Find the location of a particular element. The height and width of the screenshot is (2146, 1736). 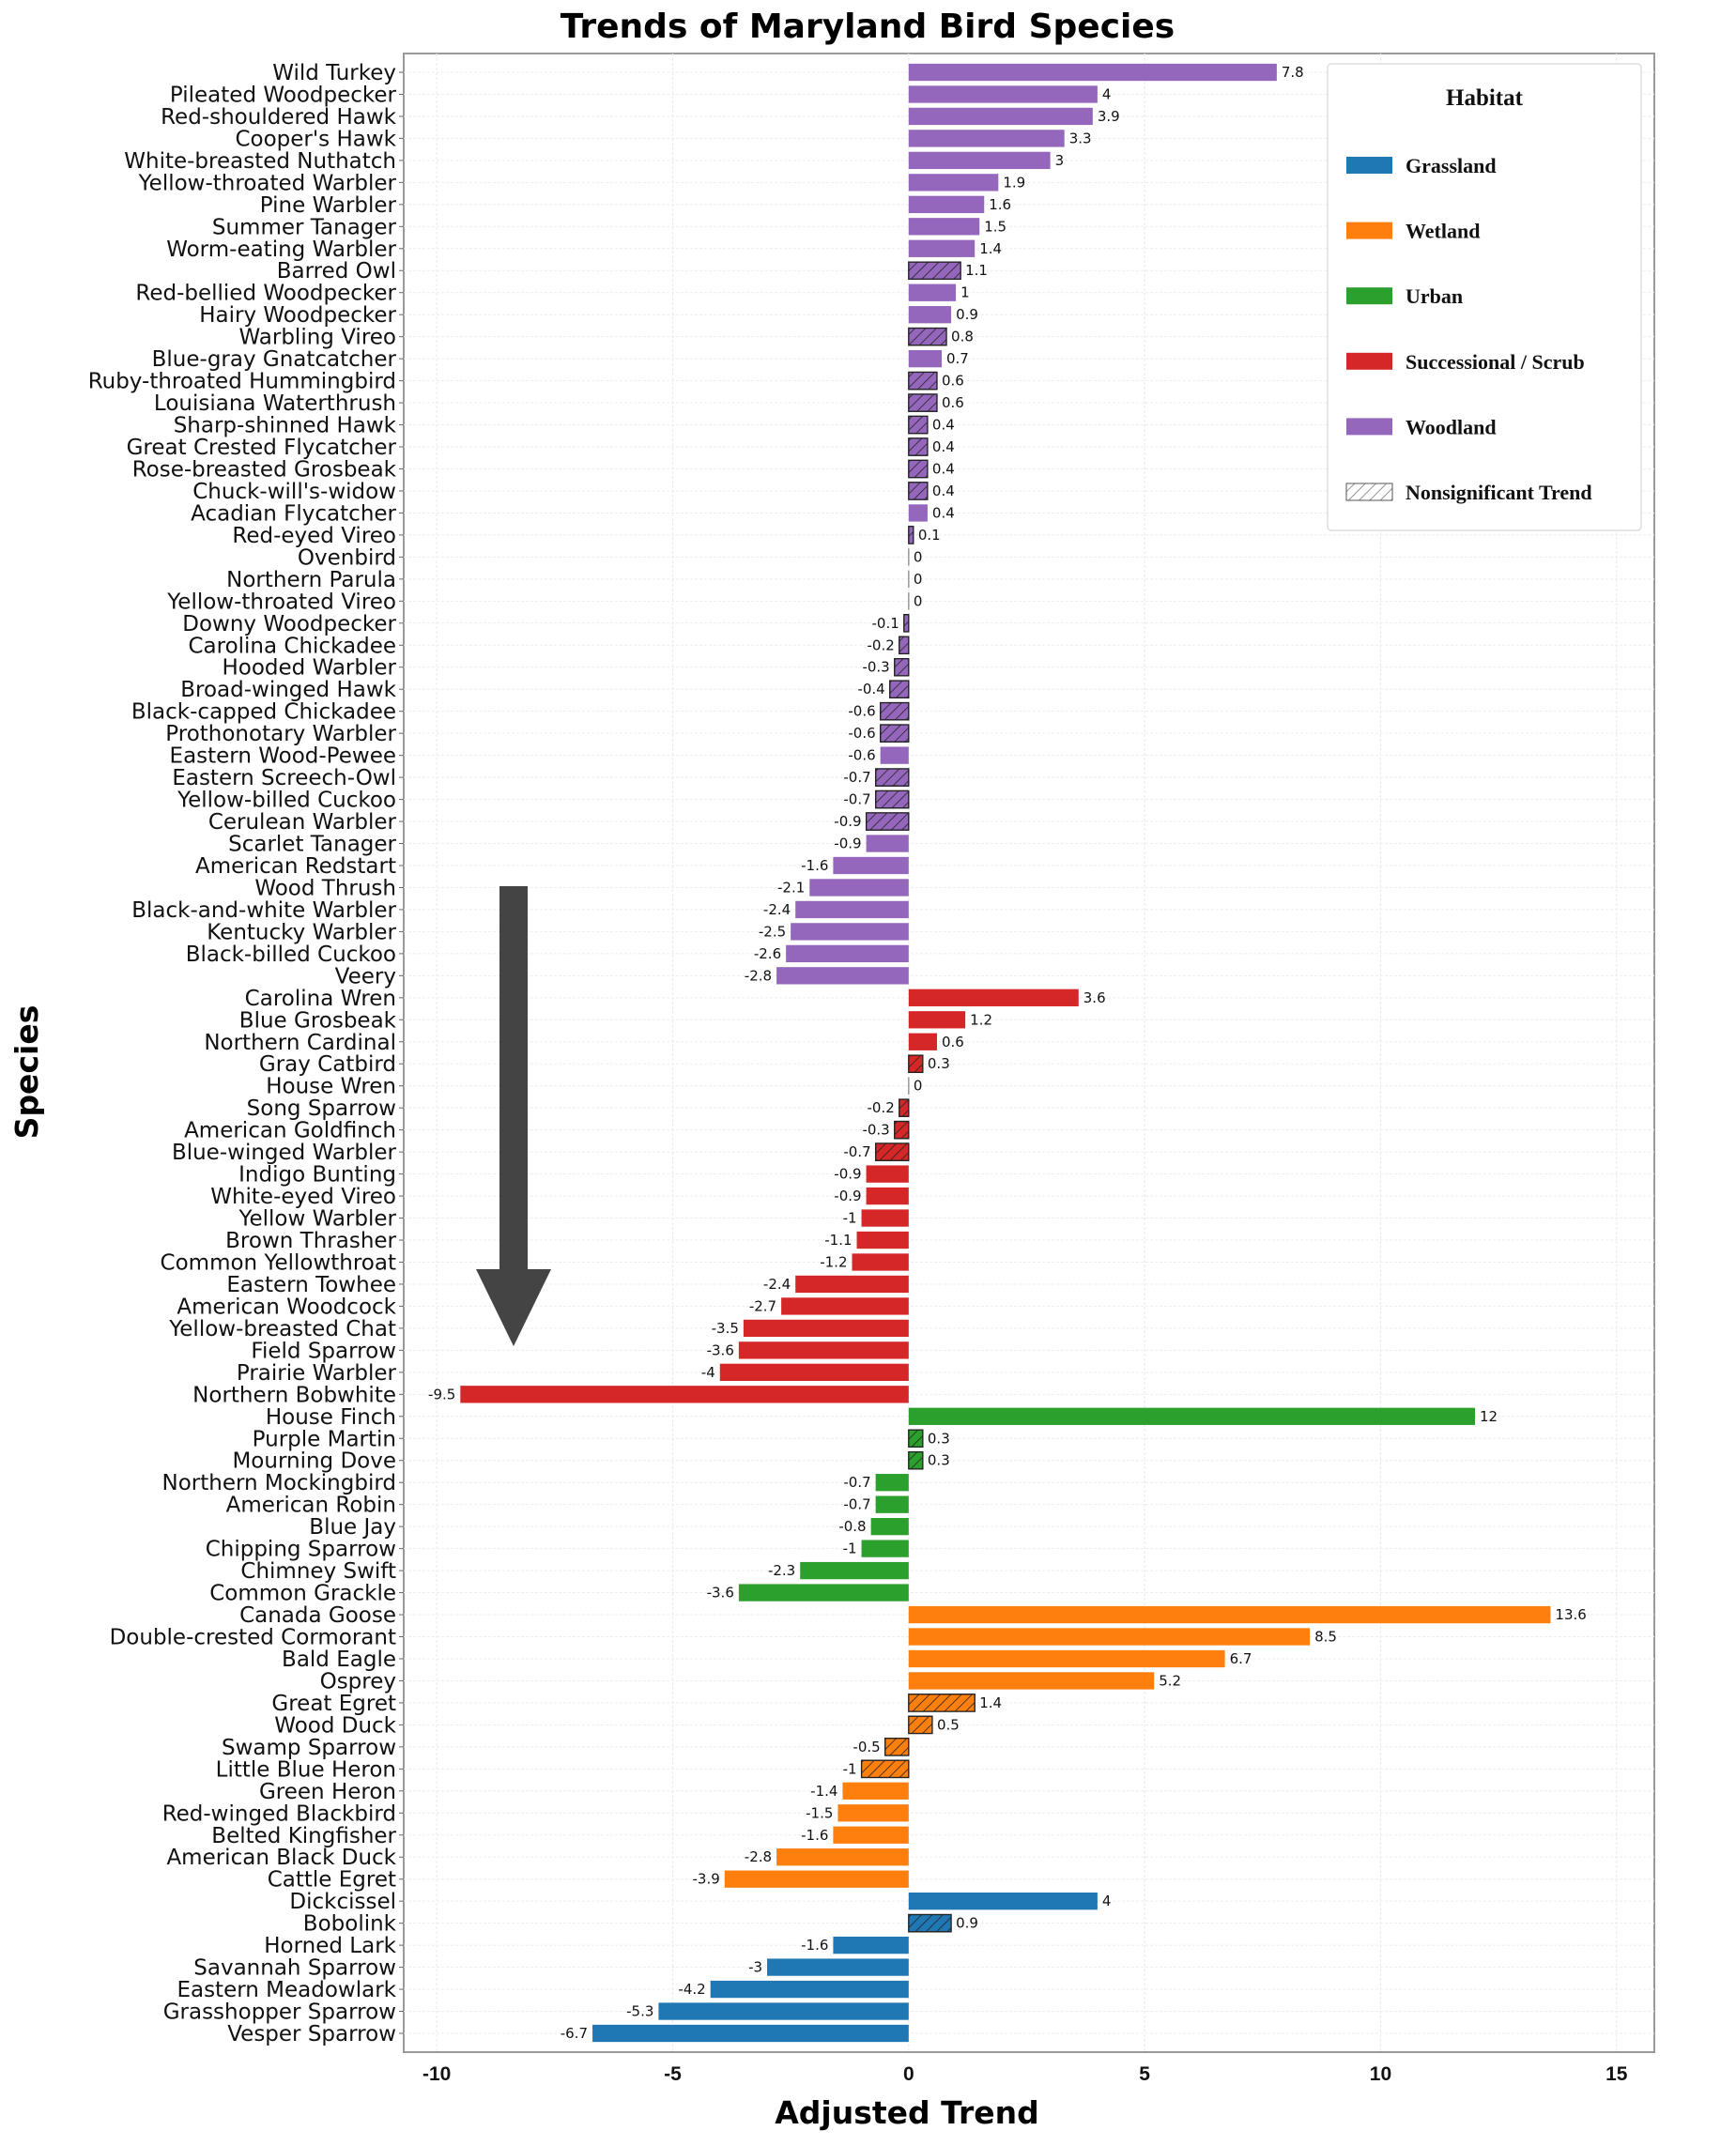

legend-entry: Woodland is located at coordinates (1421, 427).